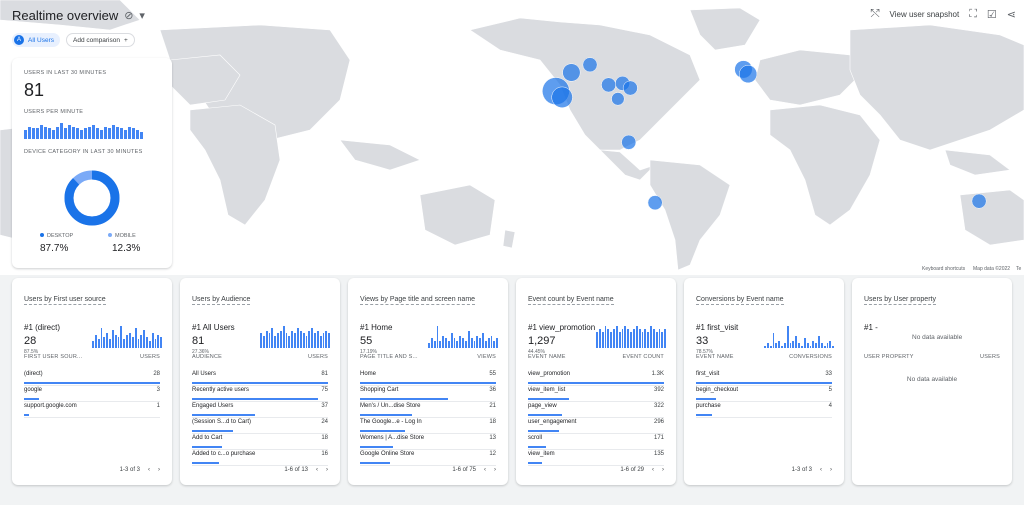 The image size is (1024, 505). I want to click on table-row: All Users 81, so click(260, 378).